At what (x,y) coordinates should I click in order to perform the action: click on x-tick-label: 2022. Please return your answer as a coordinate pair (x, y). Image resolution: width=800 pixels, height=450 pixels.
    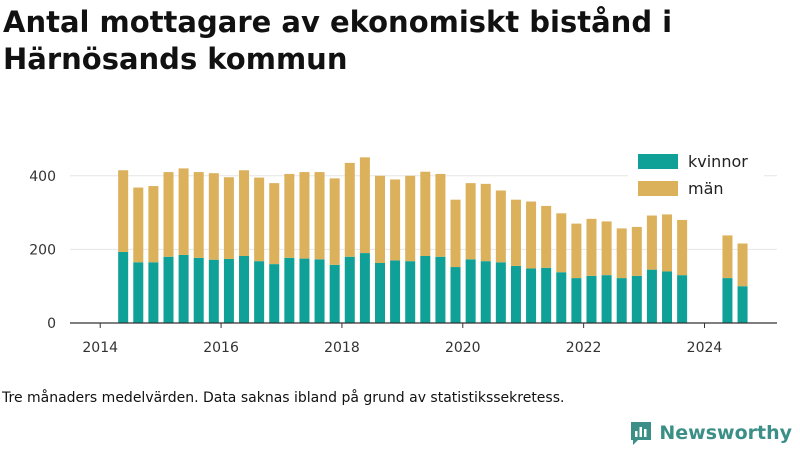
    Looking at the image, I should click on (584, 348).